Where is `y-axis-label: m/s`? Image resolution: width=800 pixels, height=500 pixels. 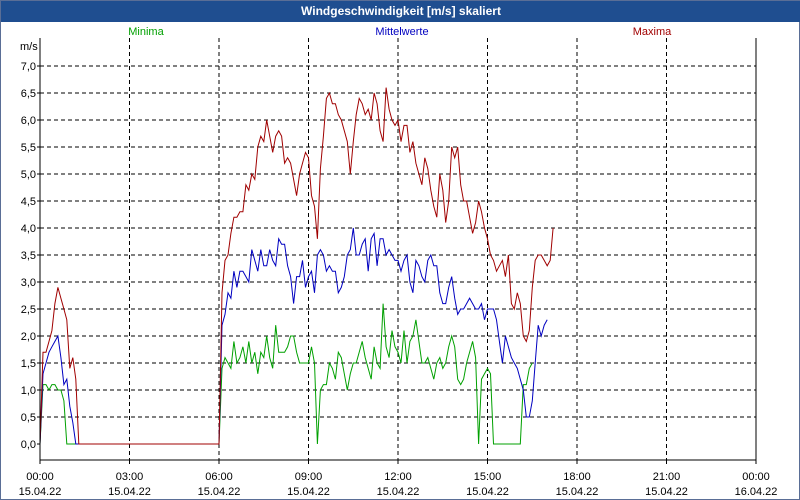
y-axis-label: m/s is located at coordinates (29, 47).